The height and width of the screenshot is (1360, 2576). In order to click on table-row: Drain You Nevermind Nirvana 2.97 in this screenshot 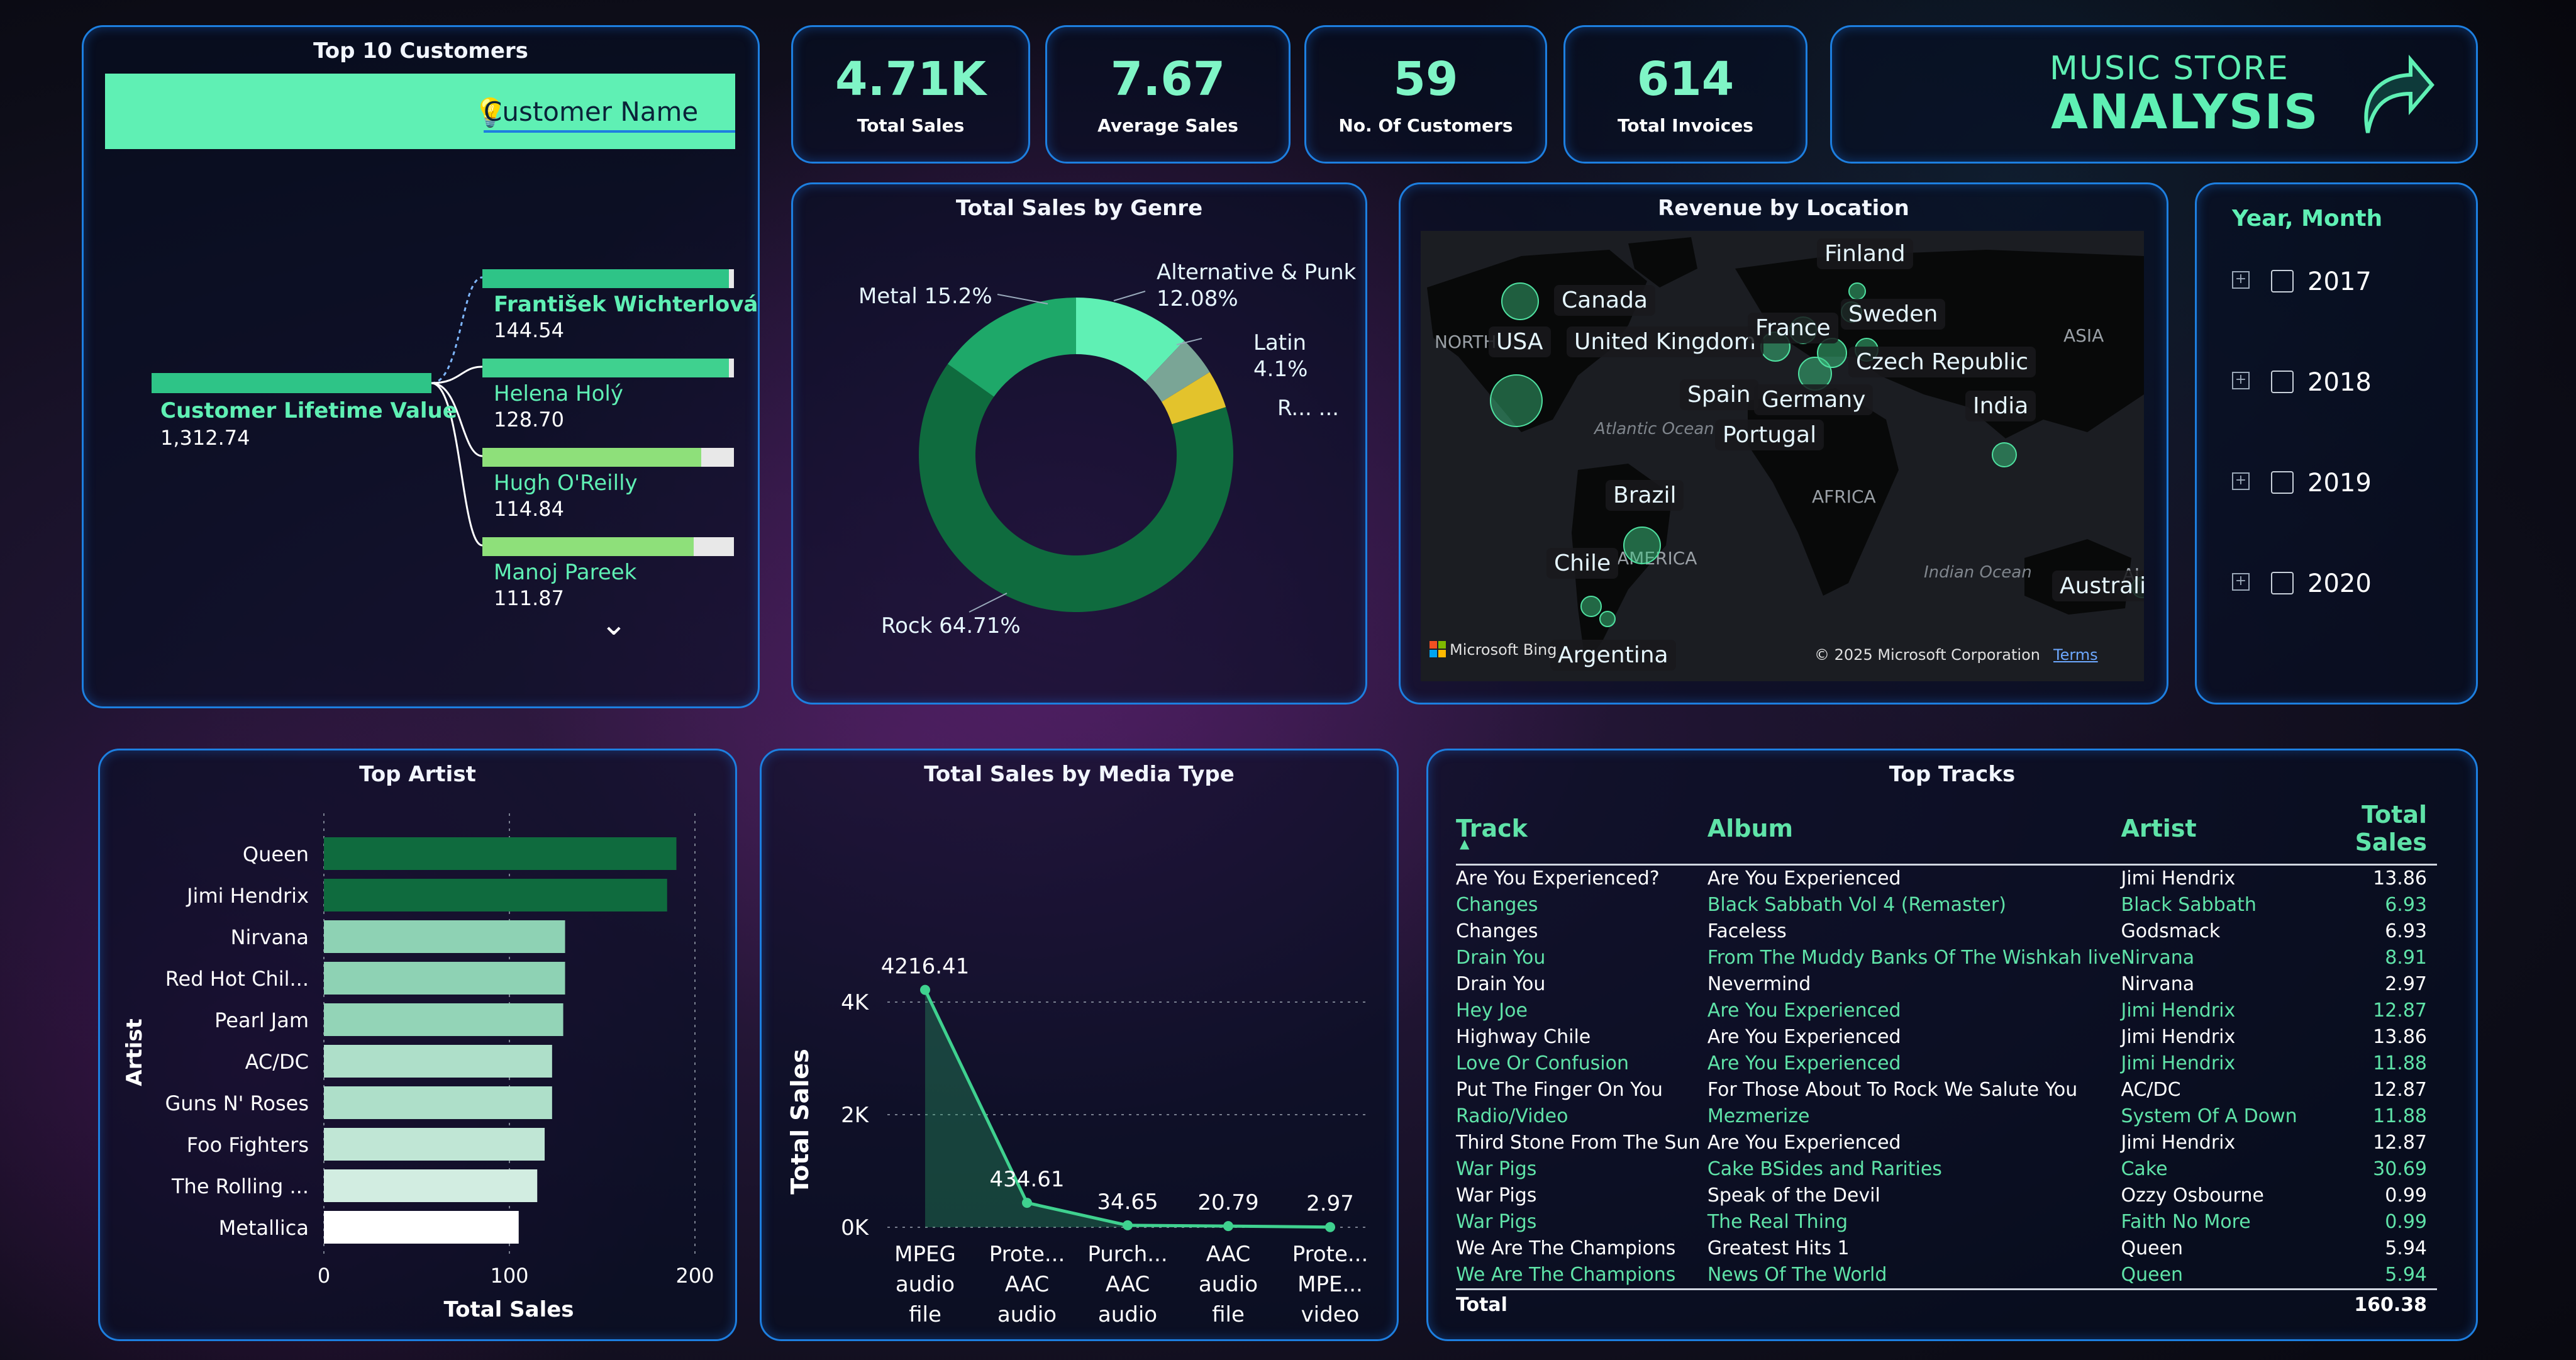, I will do `click(1946, 985)`.